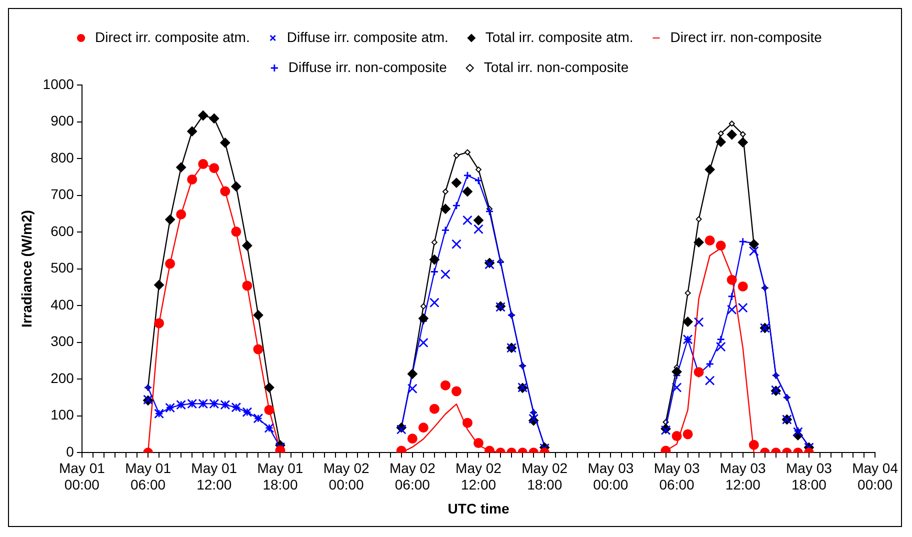 The image size is (912, 537). What do you see at coordinates (367, 36) in the screenshot?
I see `legend-label: Diffuse irr. composite atm.` at bounding box center [367, 36].